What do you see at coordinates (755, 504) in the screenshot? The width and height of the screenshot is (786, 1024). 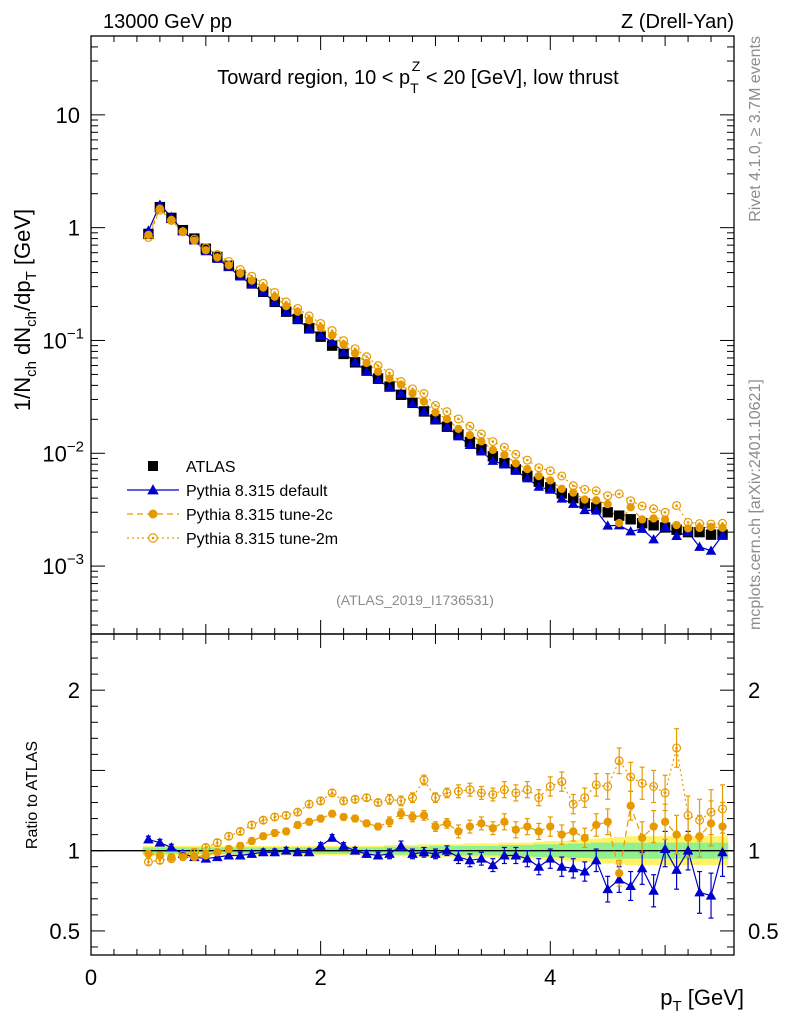 I see `mcplots-label: mcplots.cern.ch [arXiv:2401.10621]` at bounding box center [755, 504].